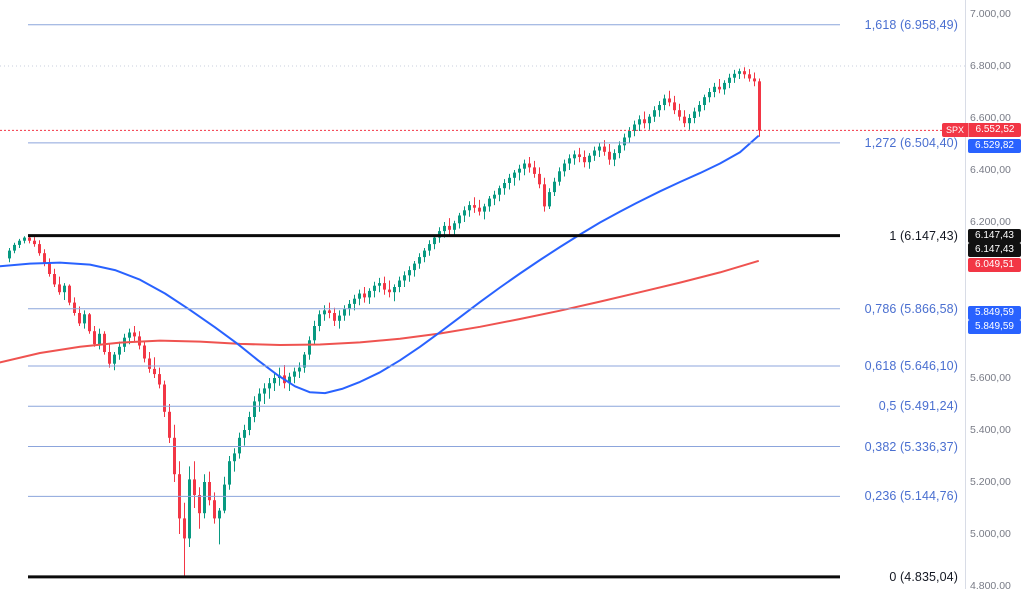 The width and height of the screenshot is (1024, 589). Describe the element at coordinates (956, 130) in the screenshot. I see `symbol-label: SPX` at that location.